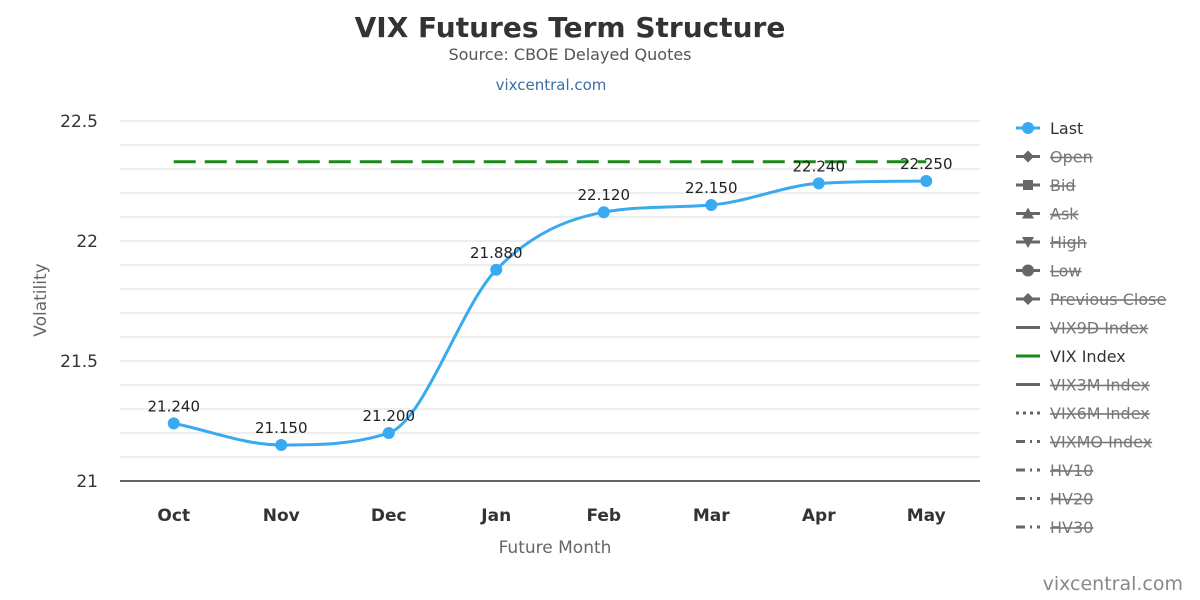  Describe the element at coordinates (1101, 442) in the screenshot. I see `legend-label: VIXMO Index` at that location.